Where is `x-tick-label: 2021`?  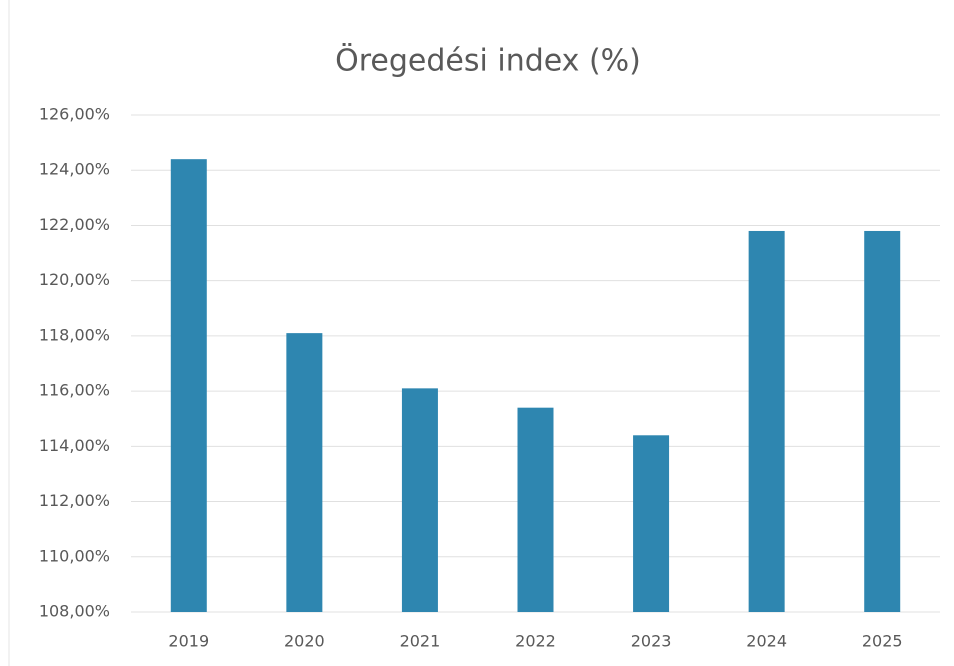
x-tick-label: 2021 is located at coordinates (420, 641).